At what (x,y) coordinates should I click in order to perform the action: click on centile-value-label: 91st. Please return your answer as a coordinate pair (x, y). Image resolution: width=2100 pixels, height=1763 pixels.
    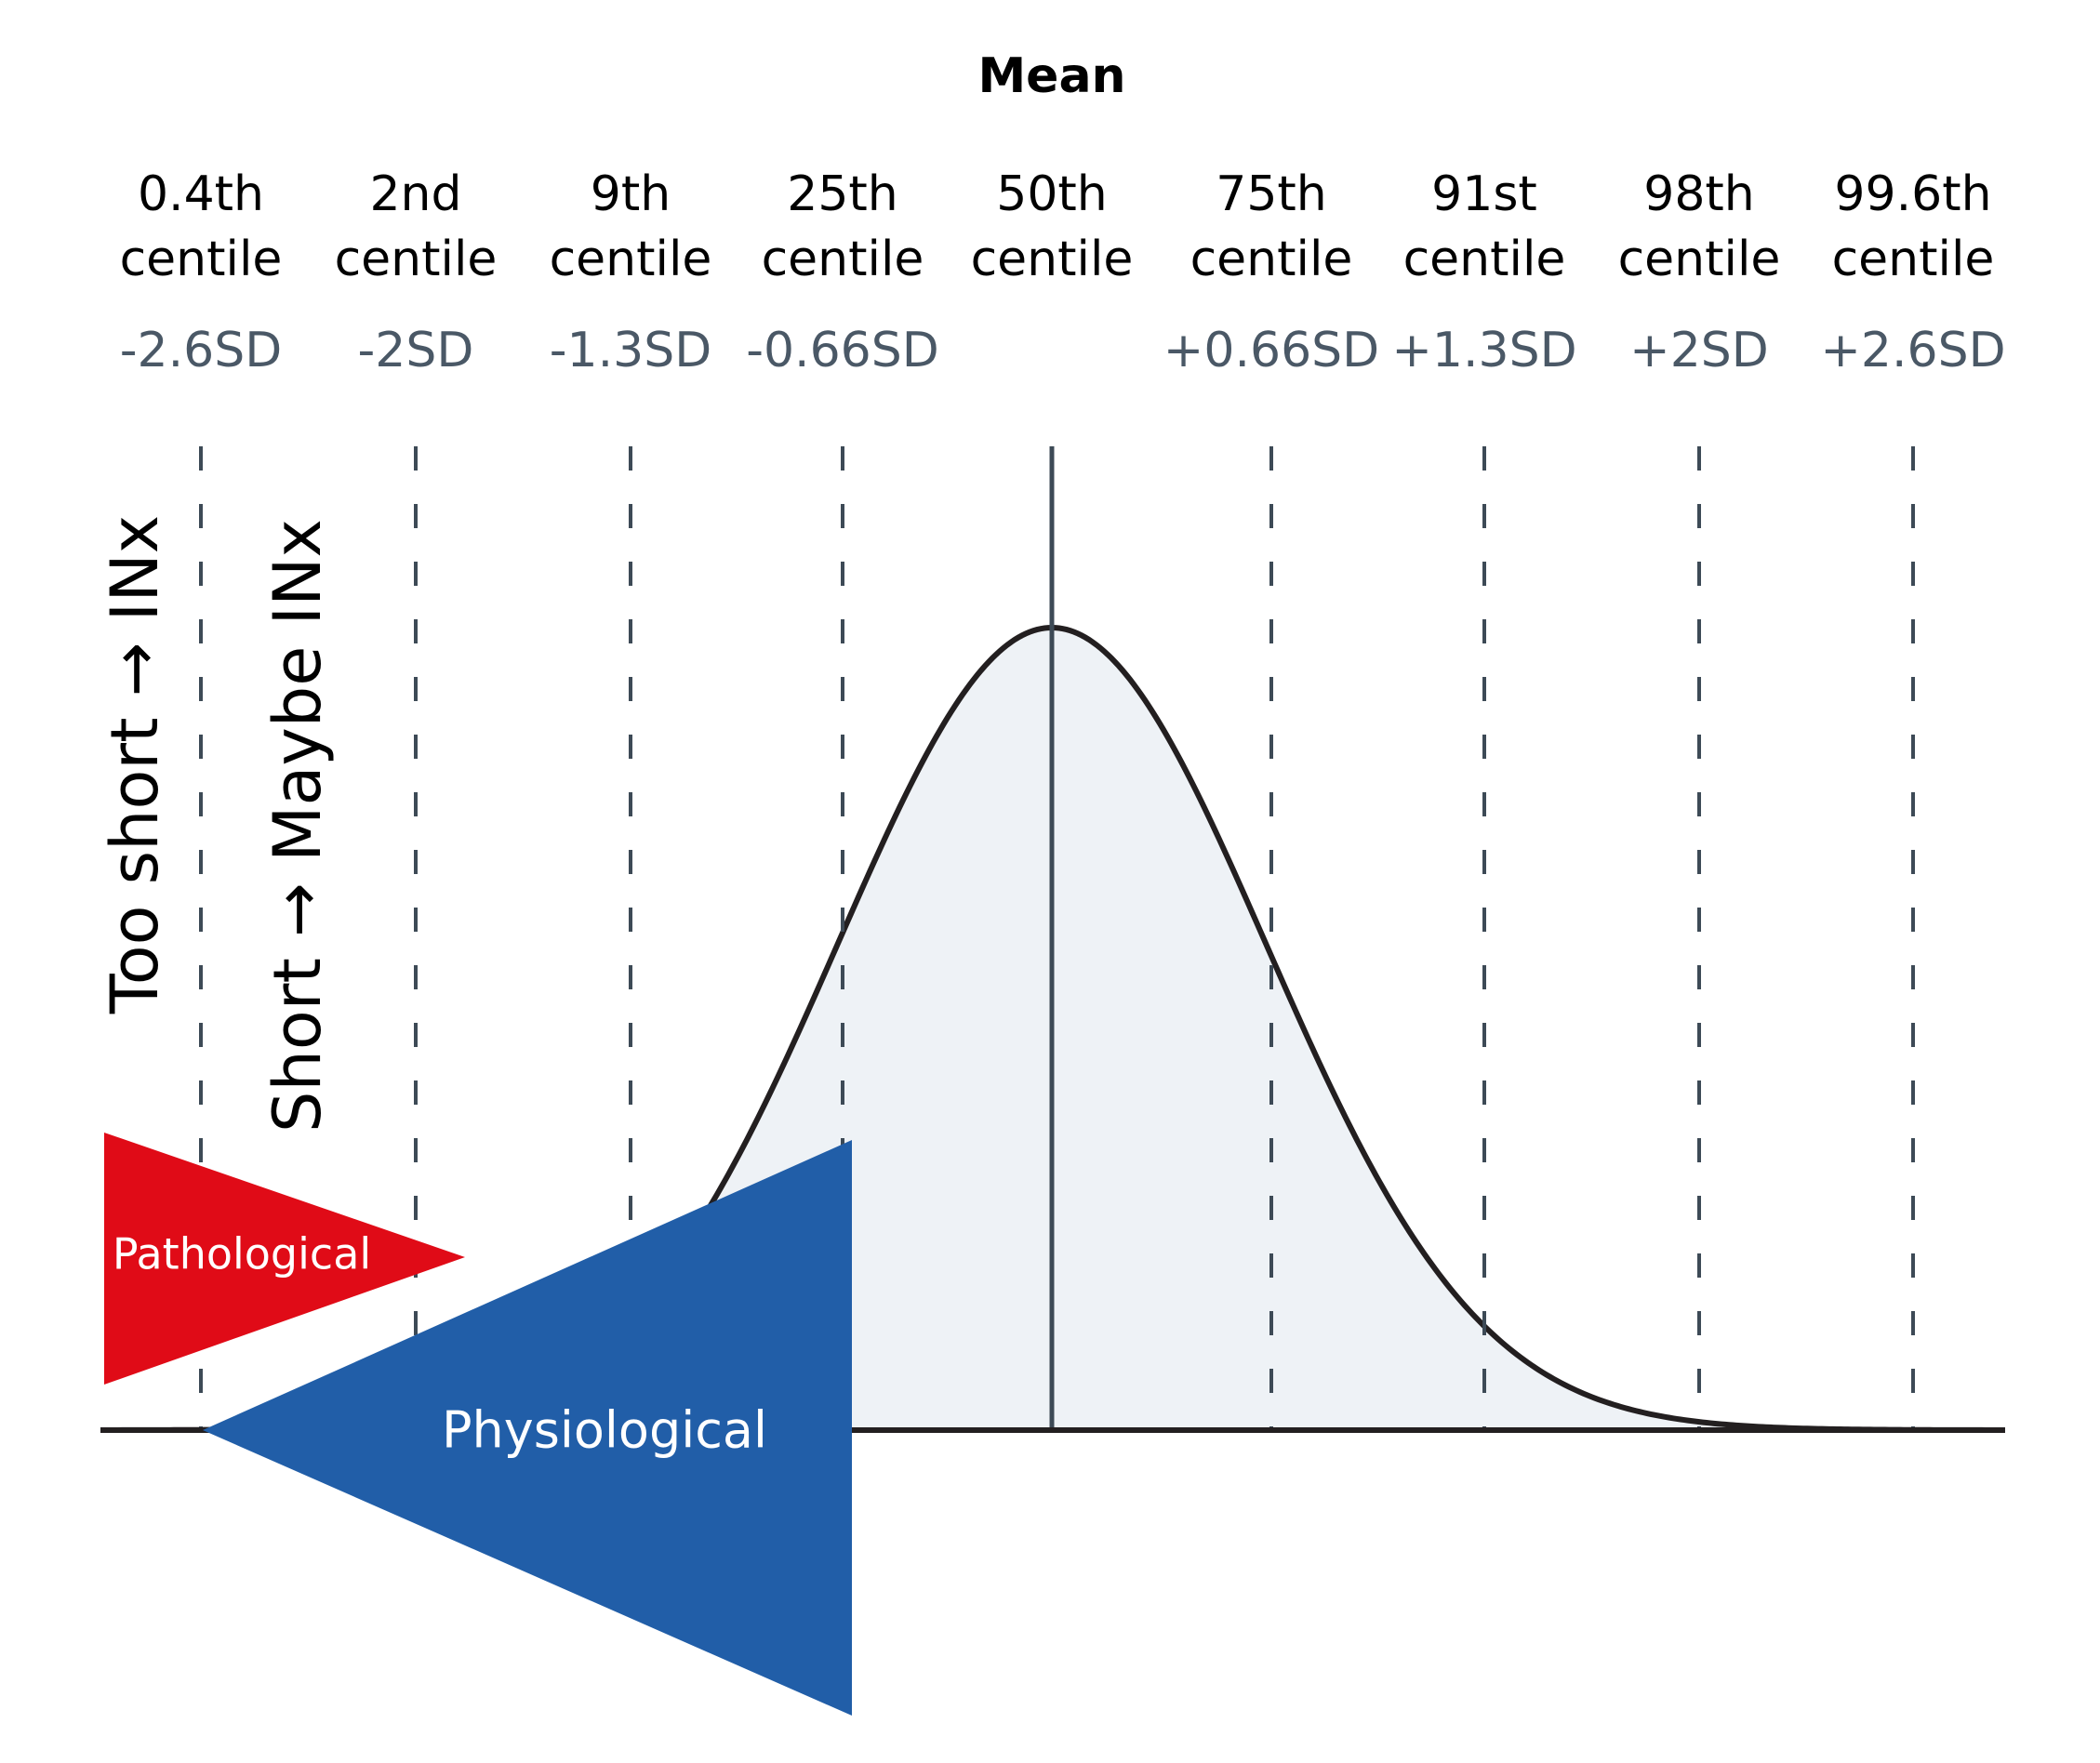
    Looking at the image, I should click on (1484, 194).